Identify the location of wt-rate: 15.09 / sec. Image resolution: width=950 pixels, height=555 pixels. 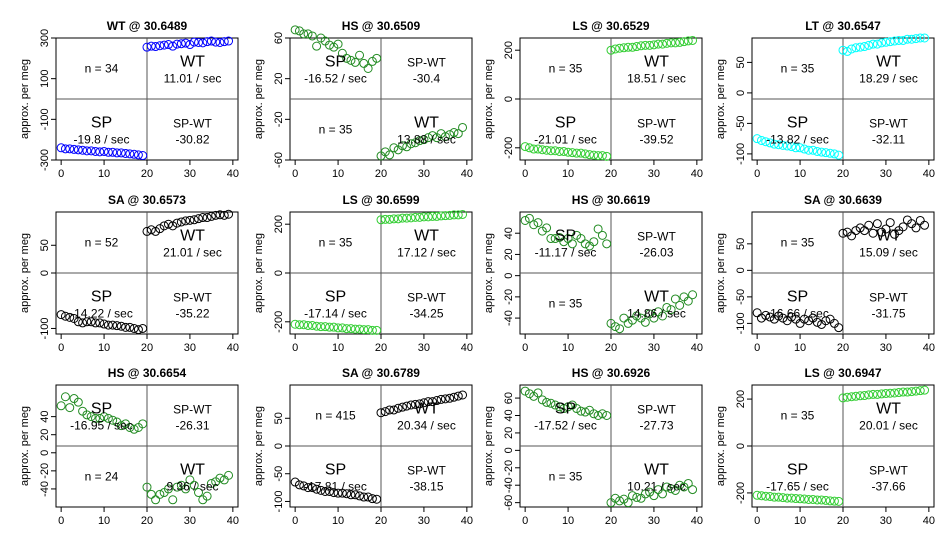
(888, 253).